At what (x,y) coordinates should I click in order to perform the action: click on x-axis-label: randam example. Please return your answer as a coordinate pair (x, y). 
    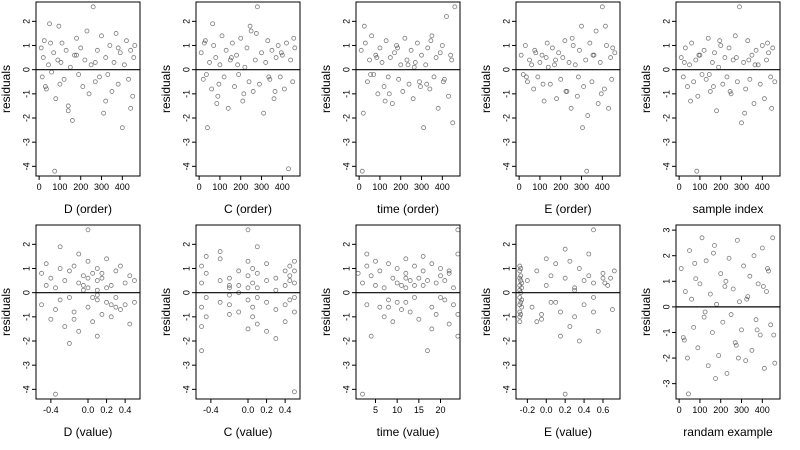
    Looking at the image, I should click on (728, 432).